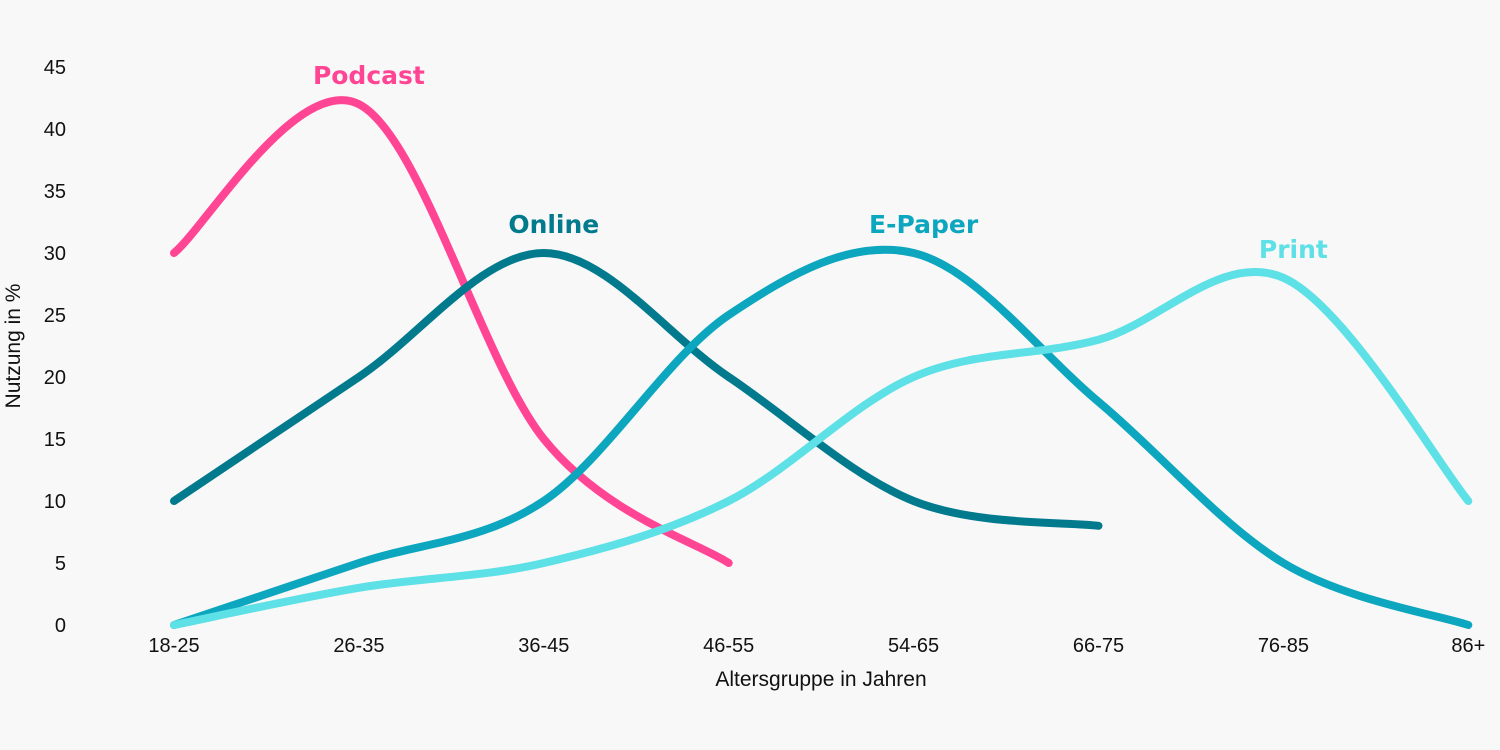  Describe the element at coordinates (543, 646) in the screenshot. I see `x-tick-label: 36-45` at that location.